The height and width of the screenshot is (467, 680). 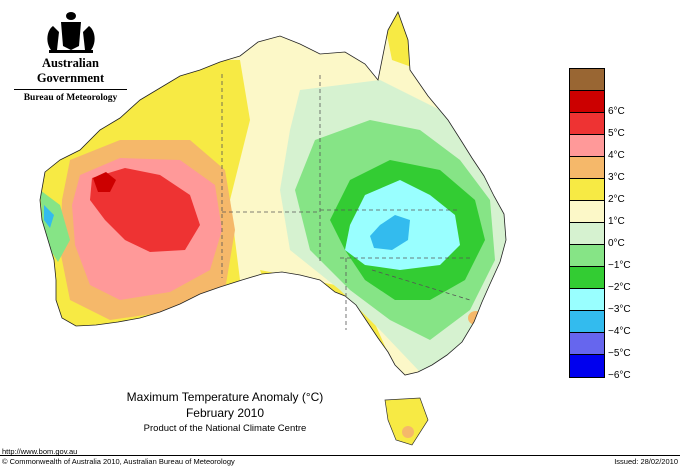 What do you see at coordinates (619, 309) in the screenshot?
I see `legend-label: −3°C` at bounding box center [619, 309].